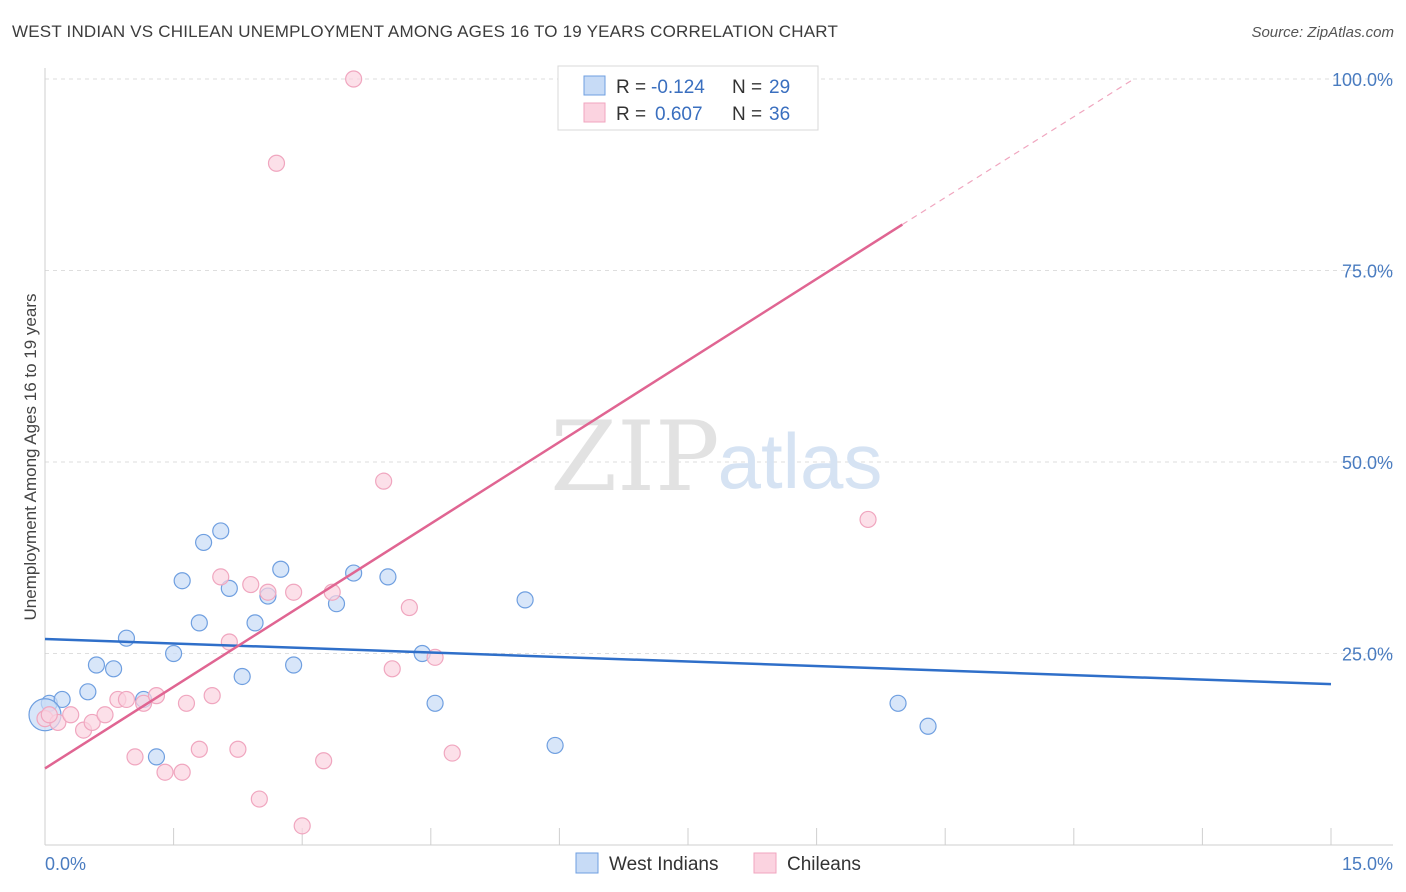  I want to click on bottom-legend-swatch-chileans, so click(765, 863).